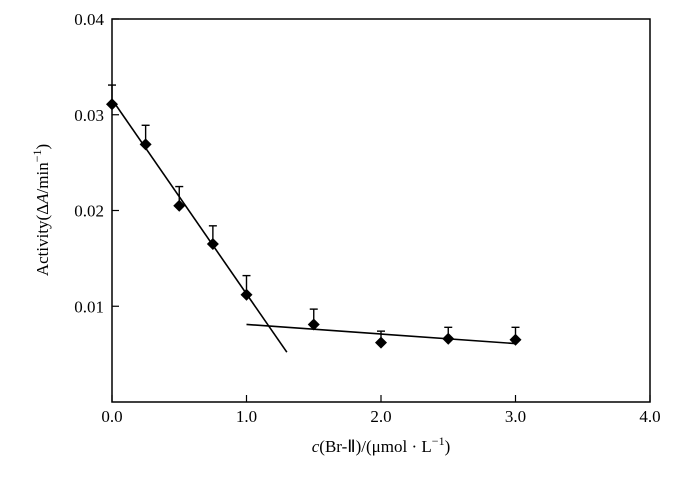 Image resolution: width=700 pixels, height=481 pixels. Describe the element at coordinates (649, 416) in the screenshot. I see `x-tick-label: 4.0` at that location.